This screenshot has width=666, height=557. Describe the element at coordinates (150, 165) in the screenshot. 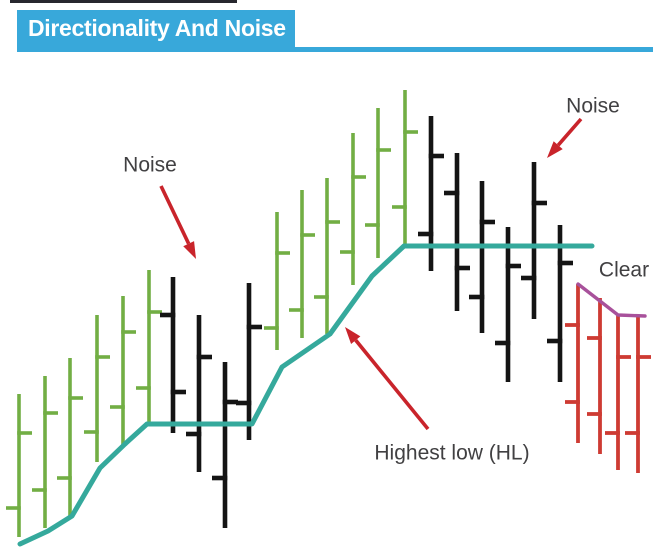

I see `noise-label-left: Noise` at that location.